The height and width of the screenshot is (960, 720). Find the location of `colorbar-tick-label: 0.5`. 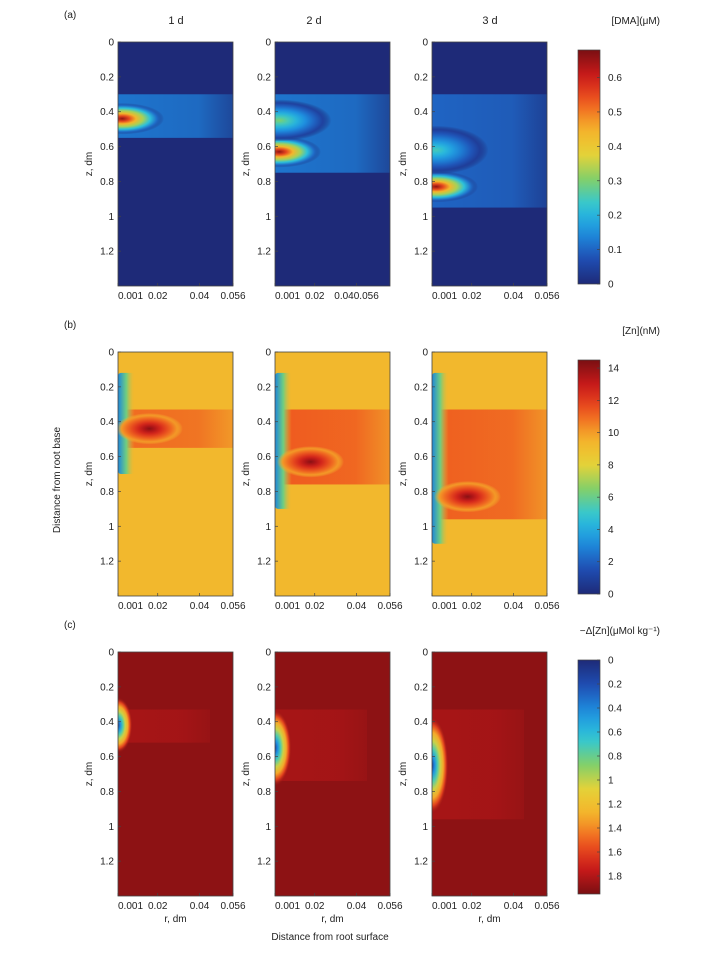

colorbar-tick-label: 0.5 is located at coordinates (615, 112).